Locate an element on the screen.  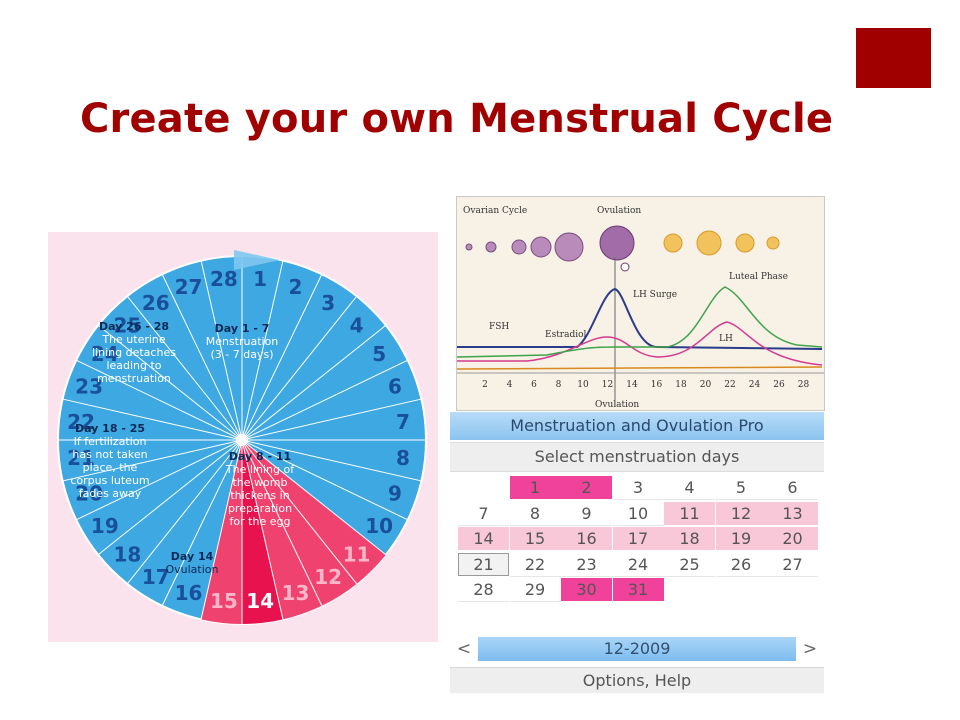
month-navigator: < 12-2009 > is located at coordinates (637, 649).